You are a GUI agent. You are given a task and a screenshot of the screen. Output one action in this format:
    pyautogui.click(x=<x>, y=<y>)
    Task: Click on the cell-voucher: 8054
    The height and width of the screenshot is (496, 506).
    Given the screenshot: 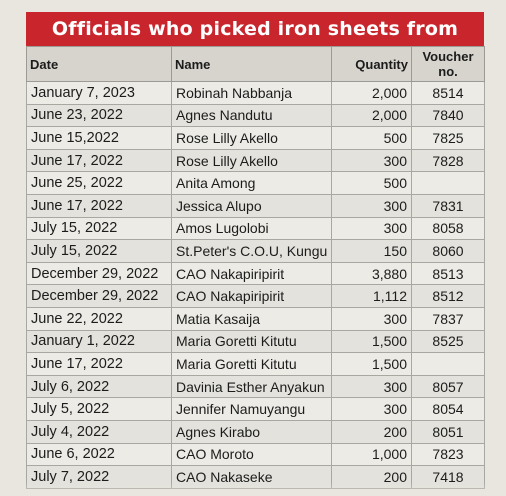 What is the action you would take?
    pyautogui.click(x=448, y=409)
    